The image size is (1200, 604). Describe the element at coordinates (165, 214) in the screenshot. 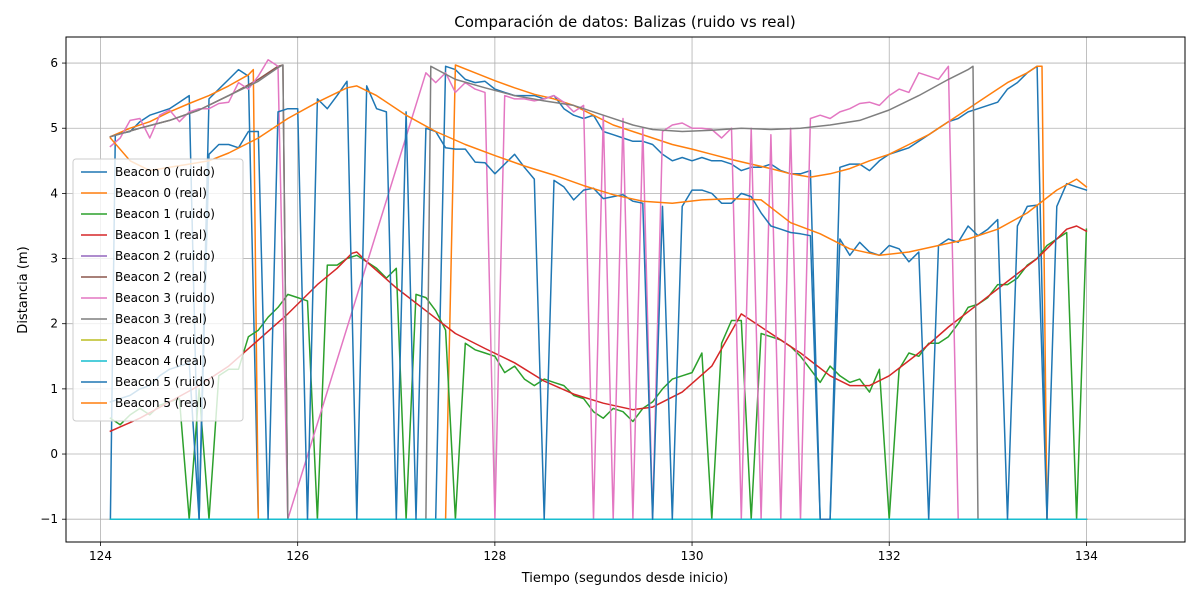

I see `legend-label: Beacon 1 (ruido)` at that location.